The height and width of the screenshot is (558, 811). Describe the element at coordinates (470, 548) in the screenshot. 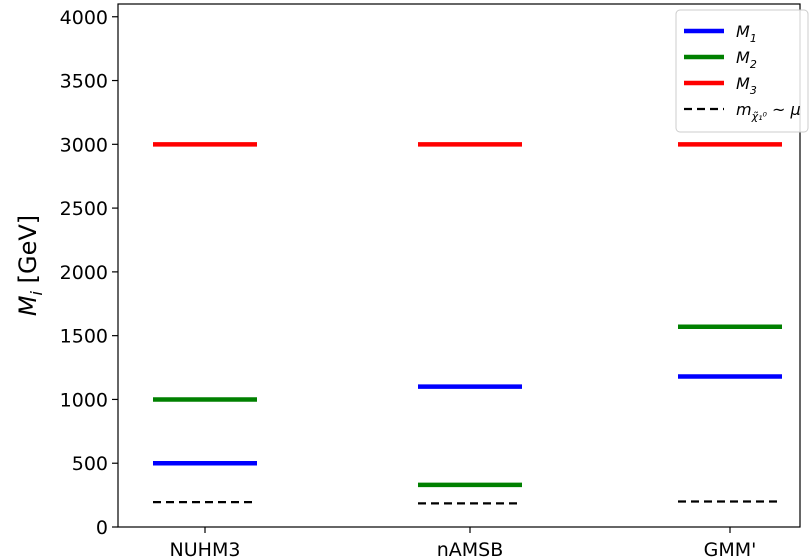

I see `x-tick-label: nAMSB` at that location.